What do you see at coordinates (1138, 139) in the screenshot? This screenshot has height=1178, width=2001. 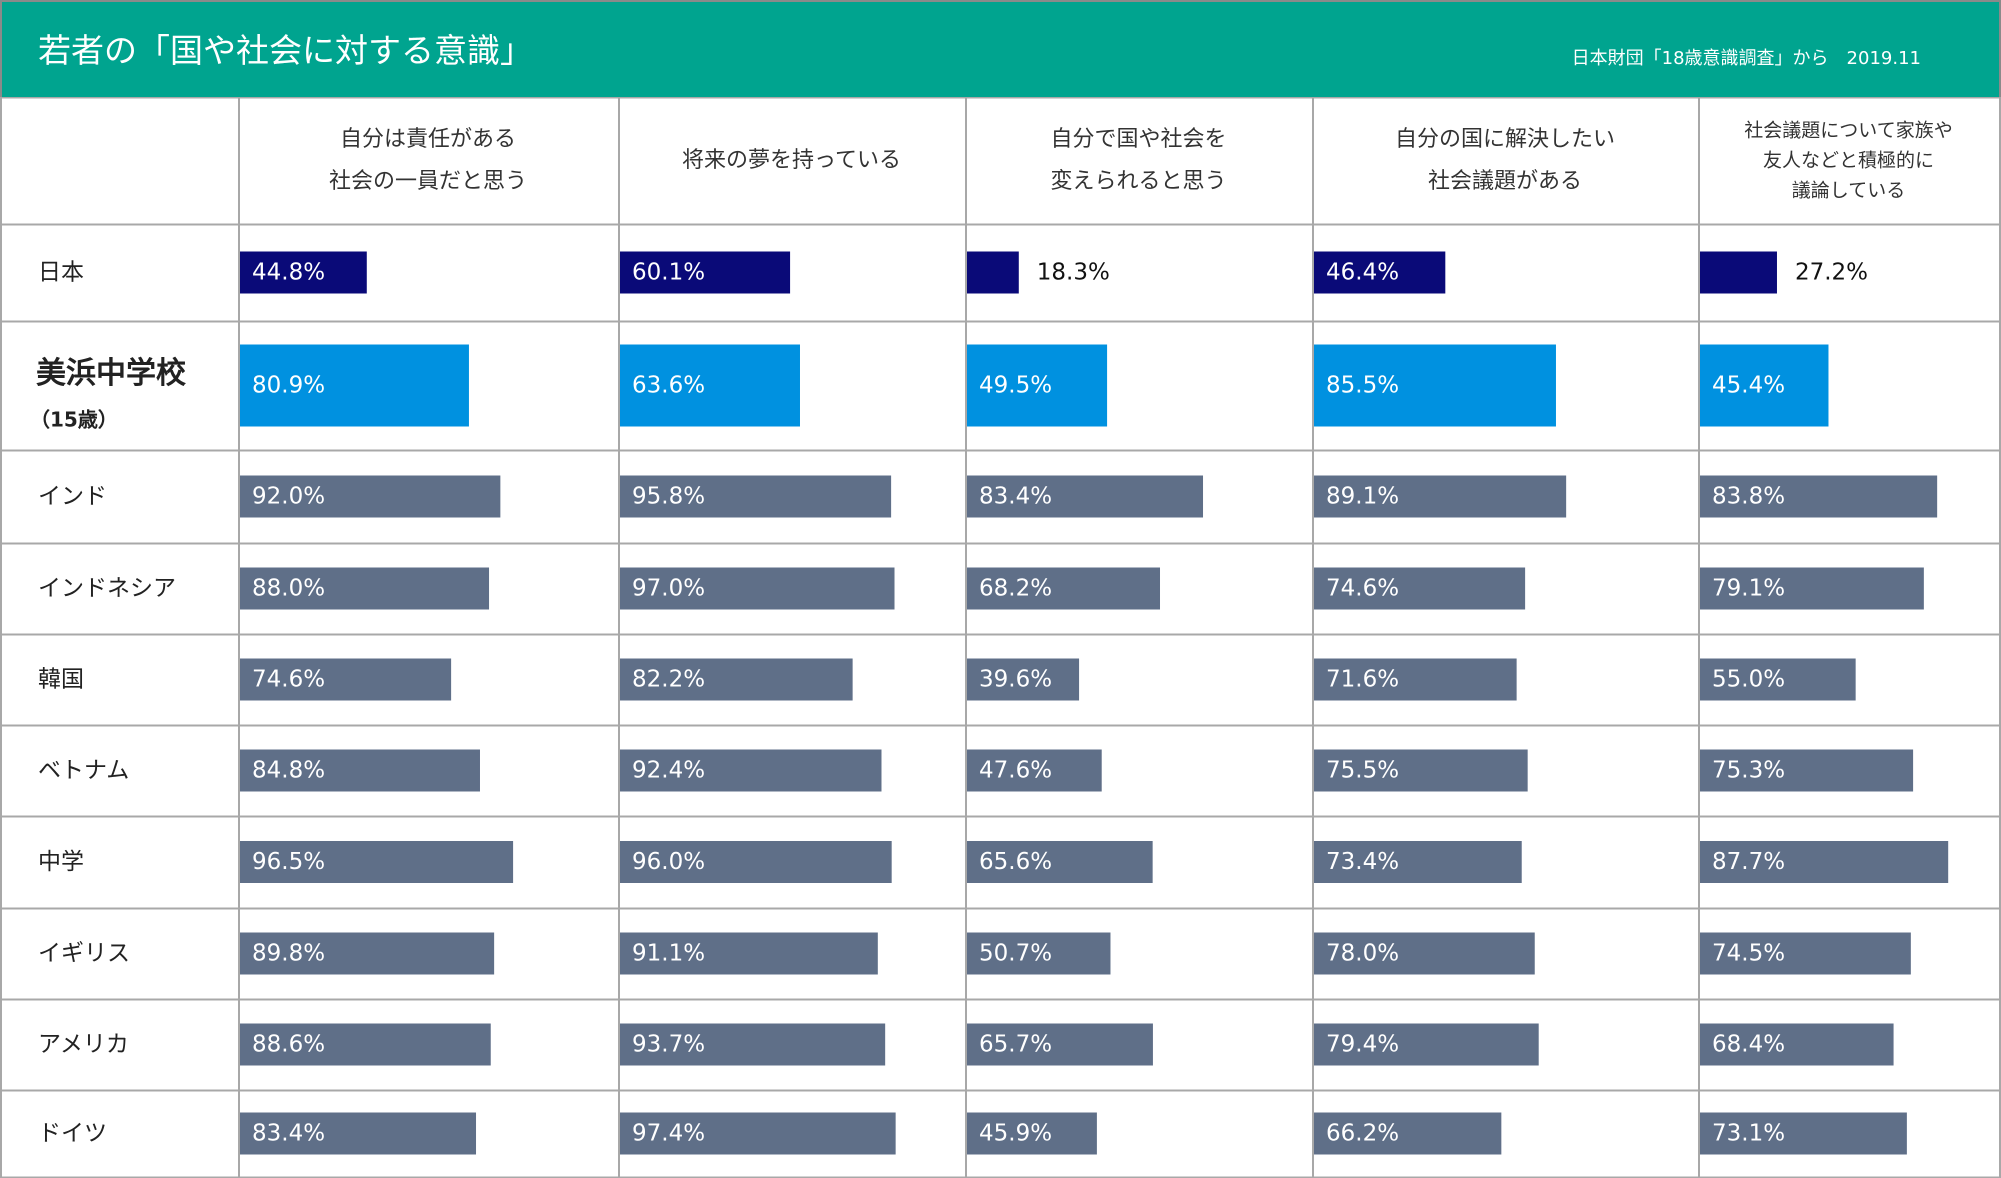 I see `column-header-line: 自分で国や社会を` at bounding box center [1138, 139].